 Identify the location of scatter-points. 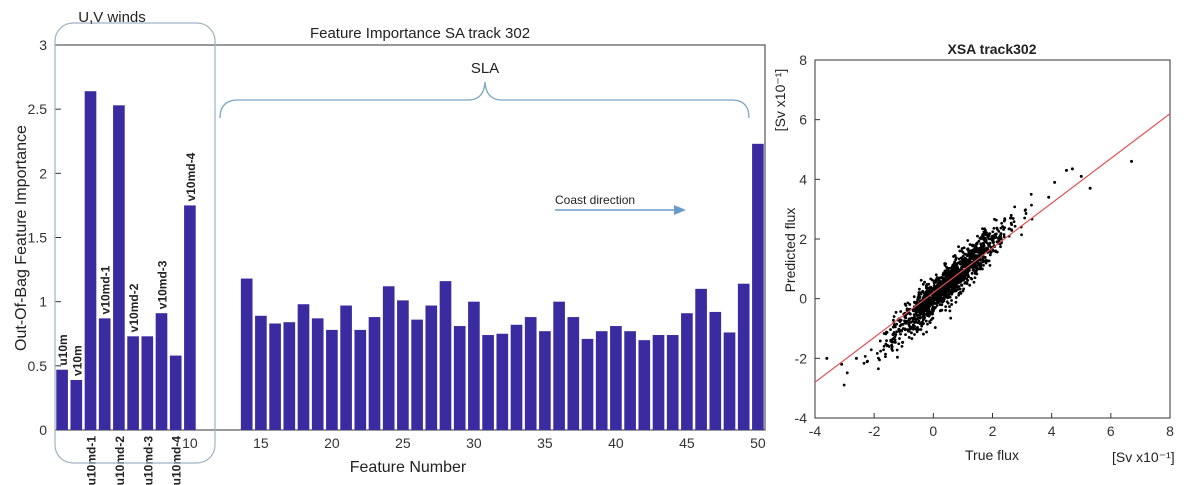
(979, 273).